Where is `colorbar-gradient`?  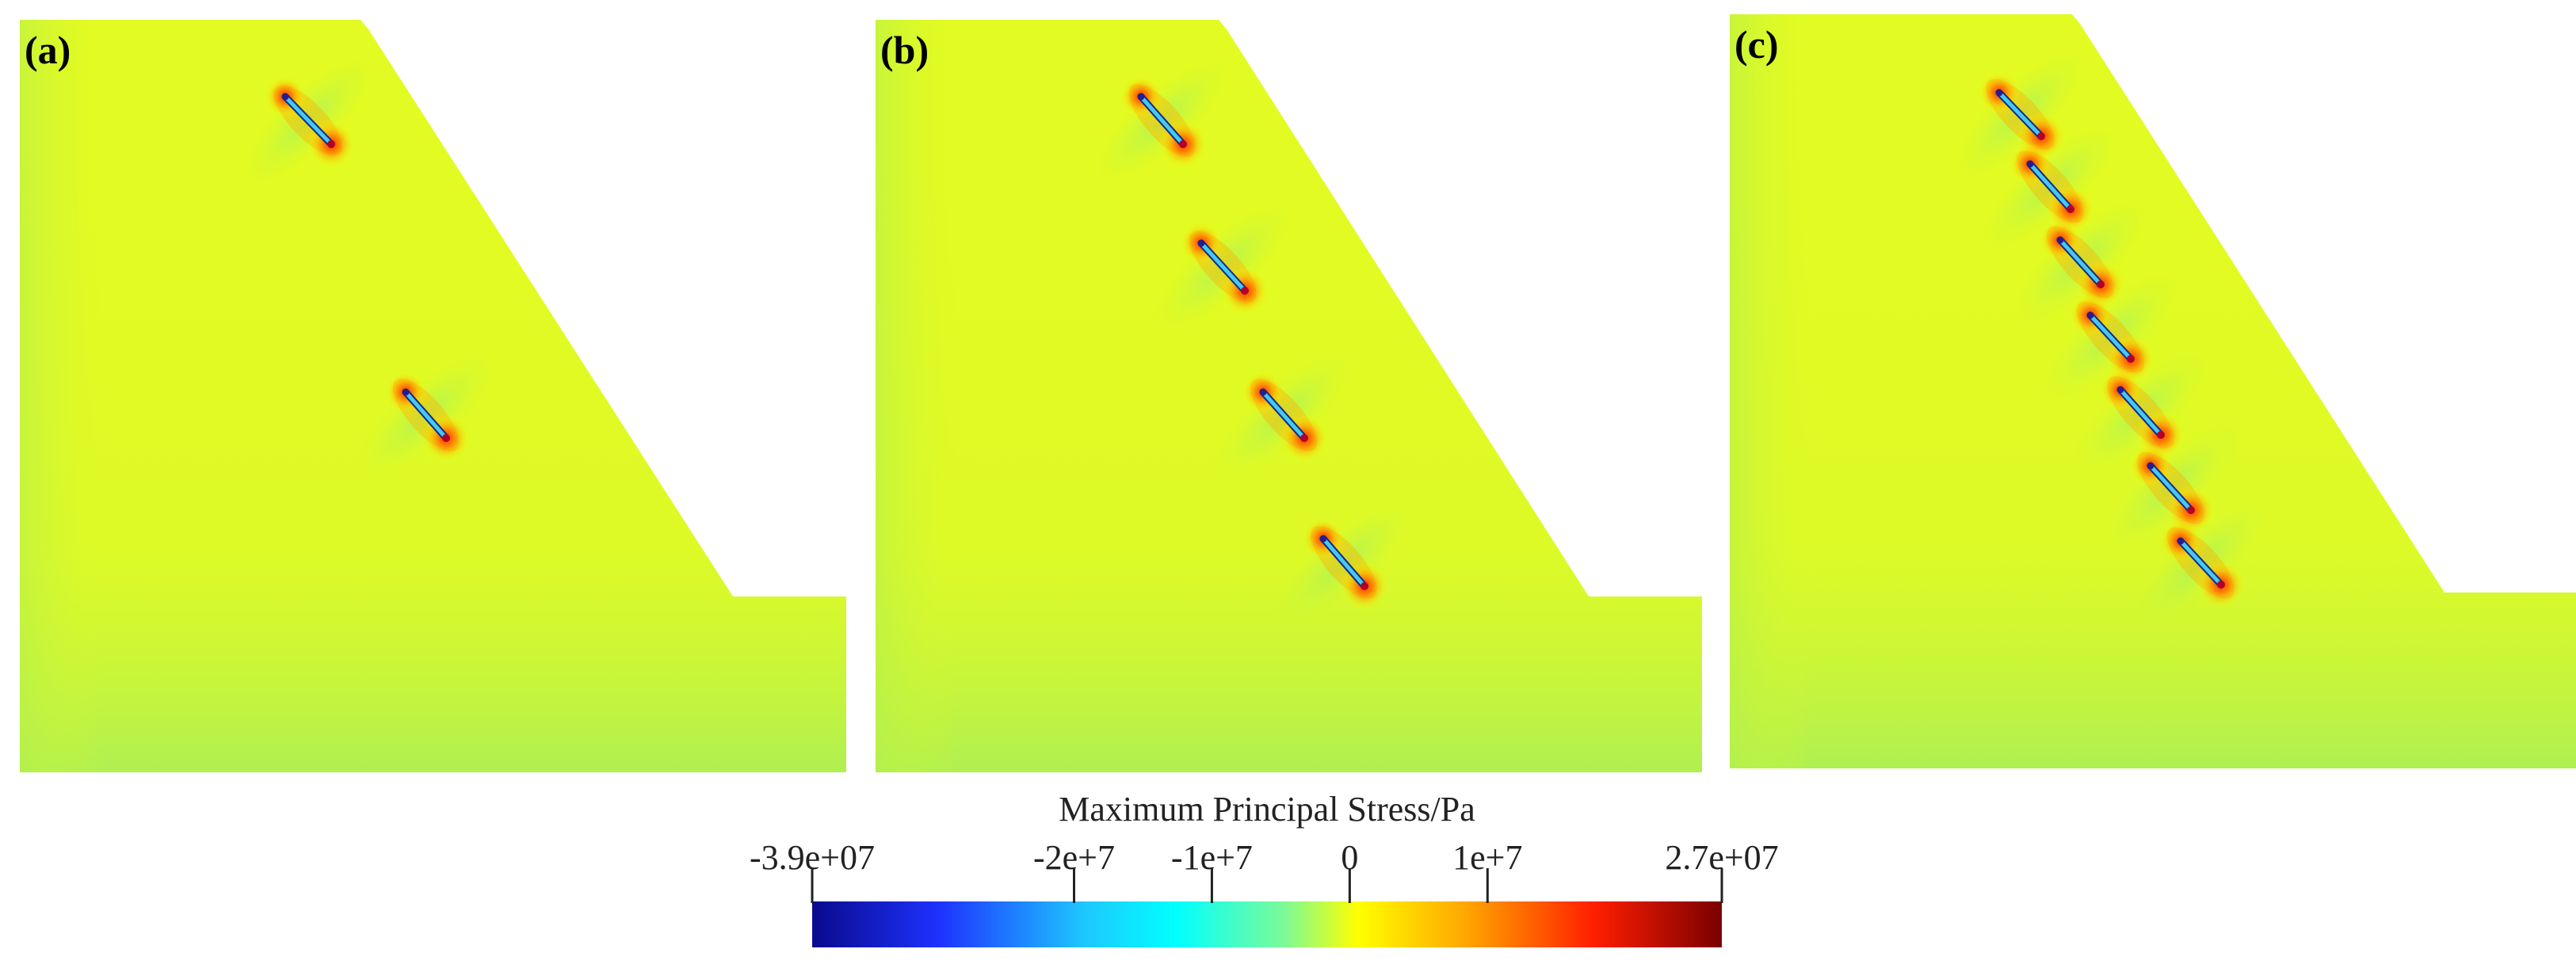
colorbar-gradient is located at coordinates (1267, 924).